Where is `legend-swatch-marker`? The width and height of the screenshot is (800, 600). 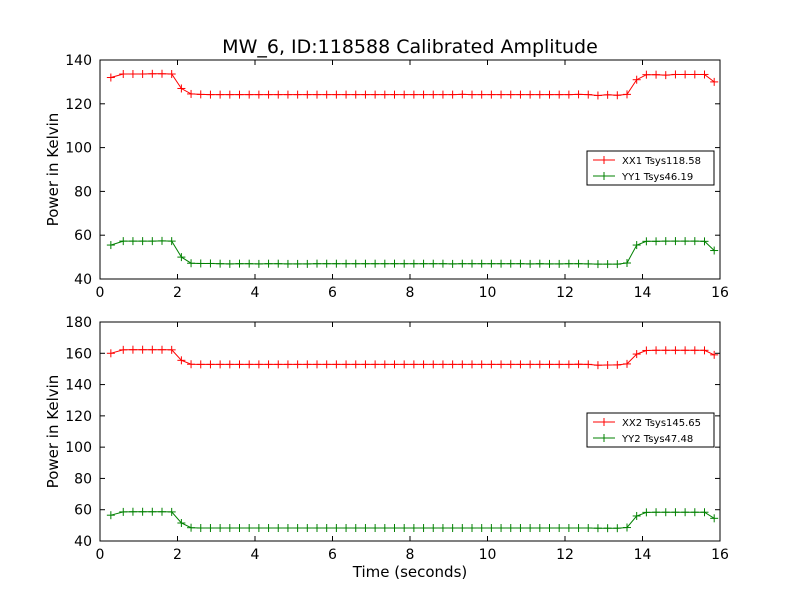
legend-swatch-marker is located at coordinates (604, 438).